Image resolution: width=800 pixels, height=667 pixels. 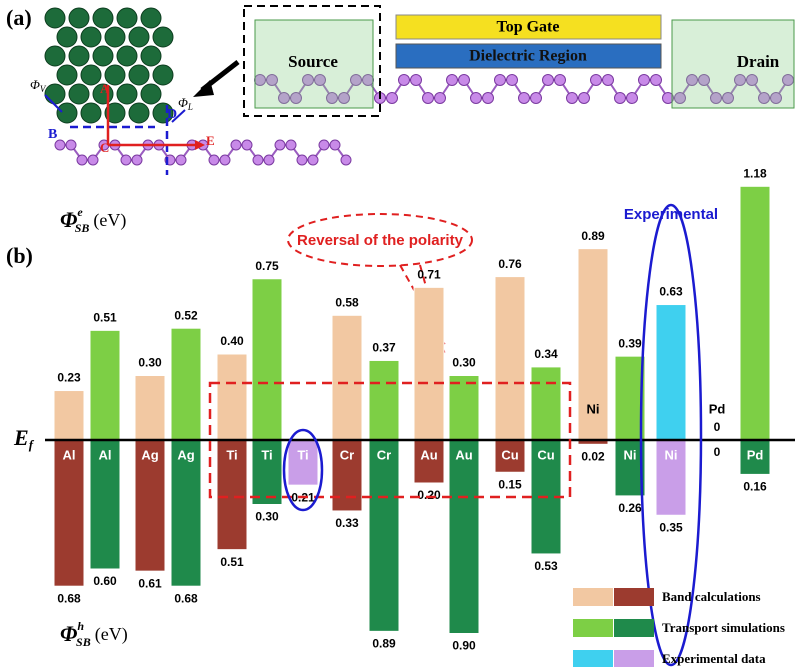 I want to click on y-axis-label: Φh SB (eV), so click(x=94, y=634).